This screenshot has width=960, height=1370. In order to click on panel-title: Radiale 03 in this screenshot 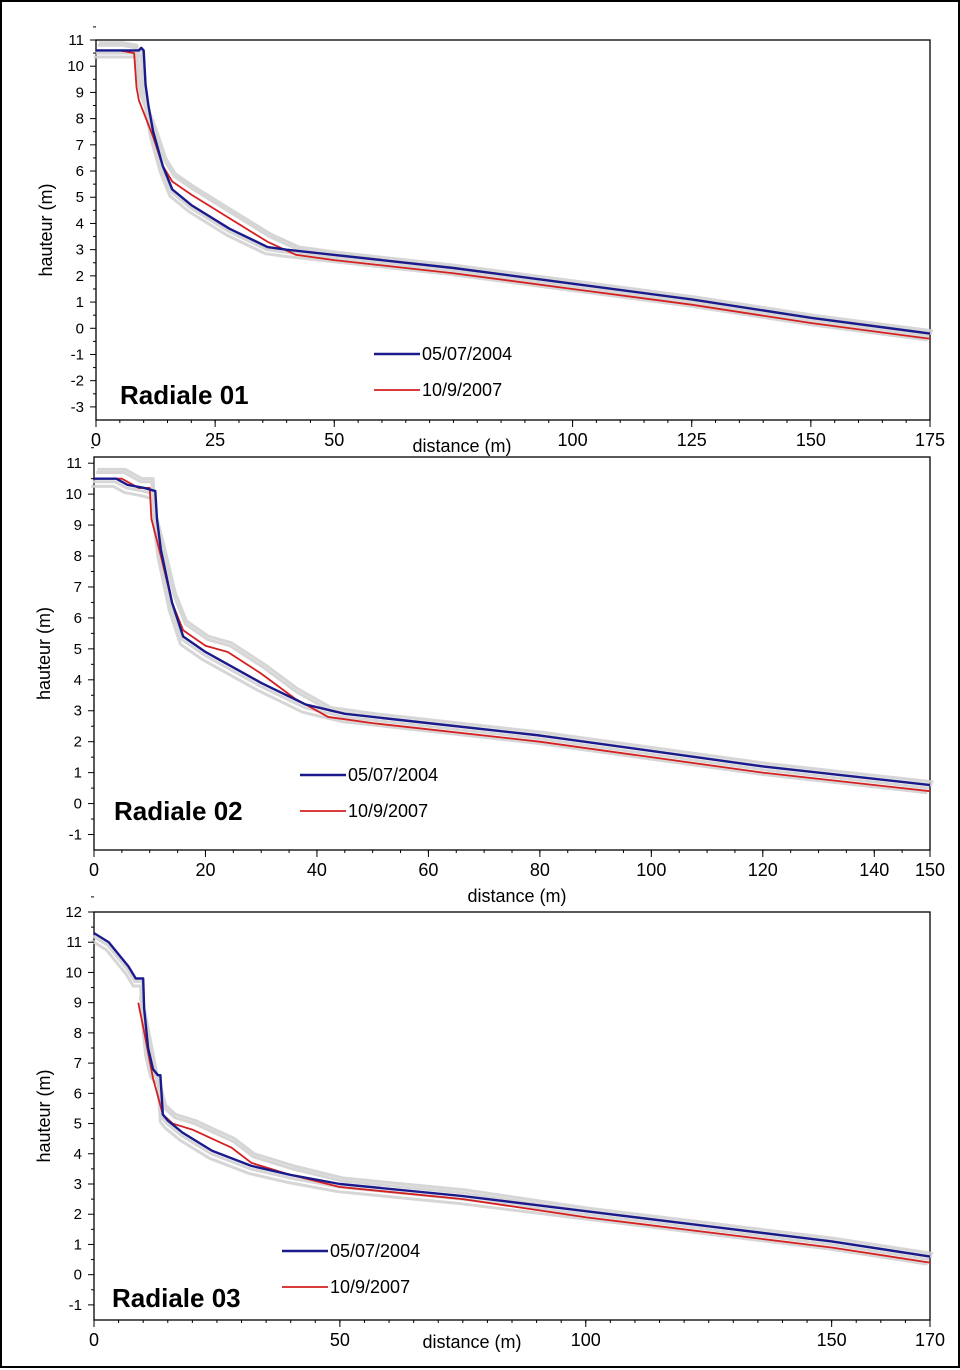, I will do `click(176, 1298)`.